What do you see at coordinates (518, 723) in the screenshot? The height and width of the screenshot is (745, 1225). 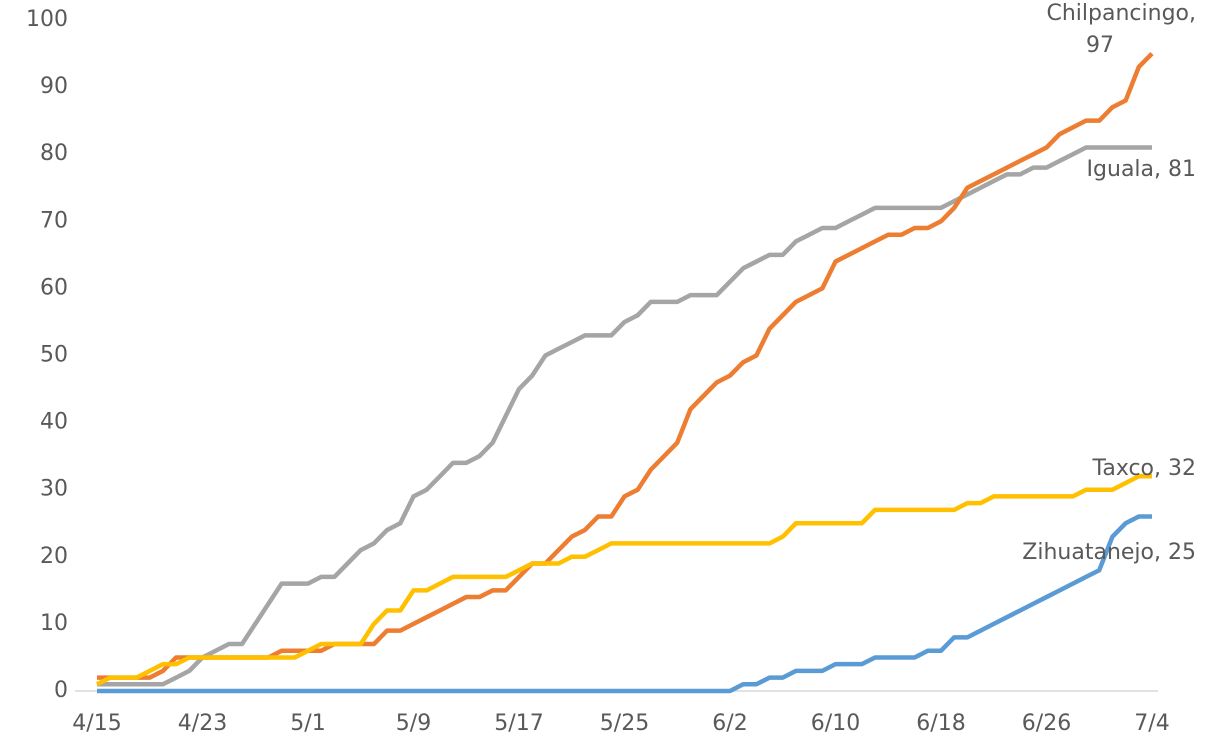 I see `x-tick-label: 5/17` at bounding box center [518, 723].